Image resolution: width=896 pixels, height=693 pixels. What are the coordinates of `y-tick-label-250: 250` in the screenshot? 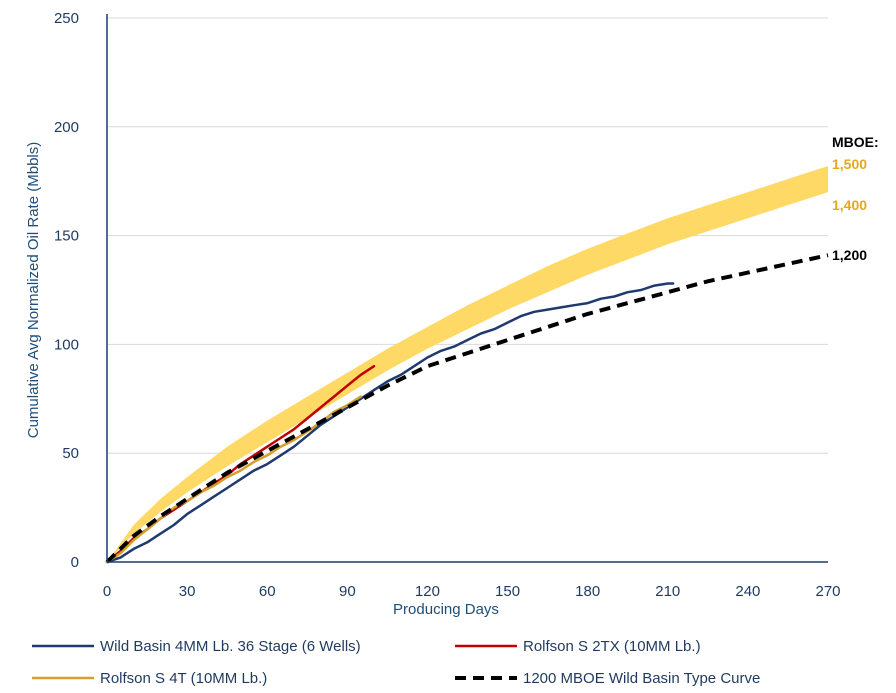 It's located at (66, 18).